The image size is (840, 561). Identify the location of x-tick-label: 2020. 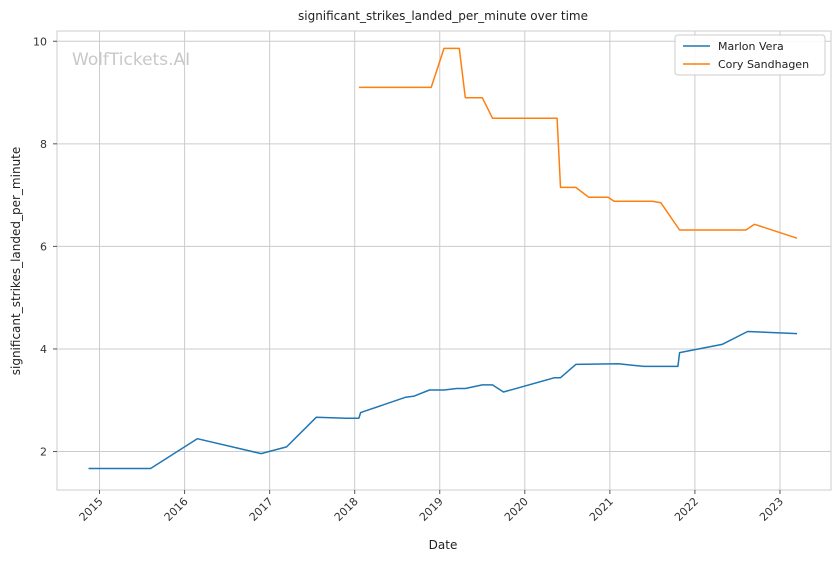
(516, 509).